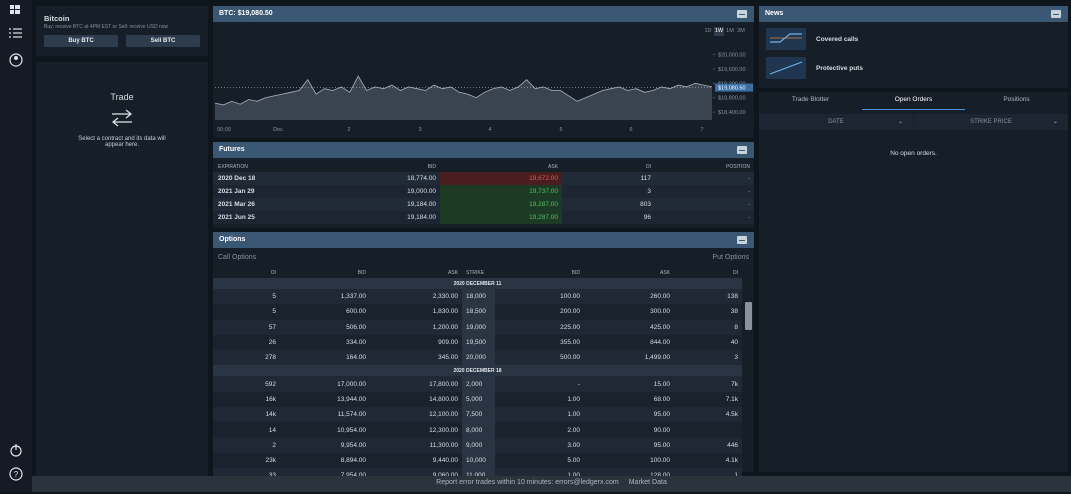  I want to click on futures-cell: 2021 Mar 26, so click(236, 204).